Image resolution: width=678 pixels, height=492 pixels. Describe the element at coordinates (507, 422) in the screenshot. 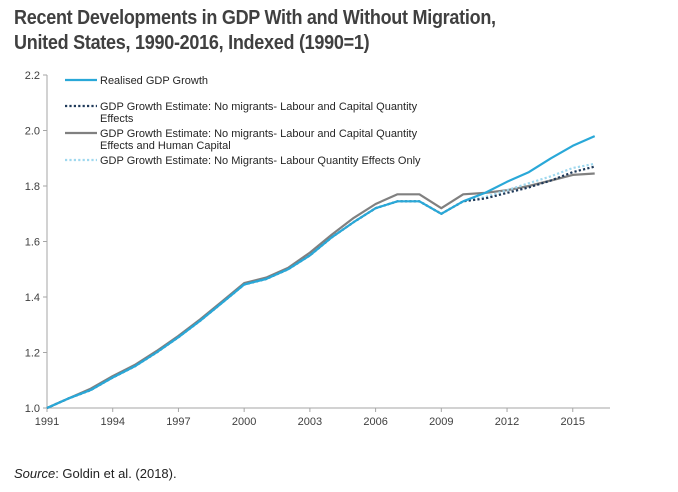

I see `x-tick-label: 2012` at that location.